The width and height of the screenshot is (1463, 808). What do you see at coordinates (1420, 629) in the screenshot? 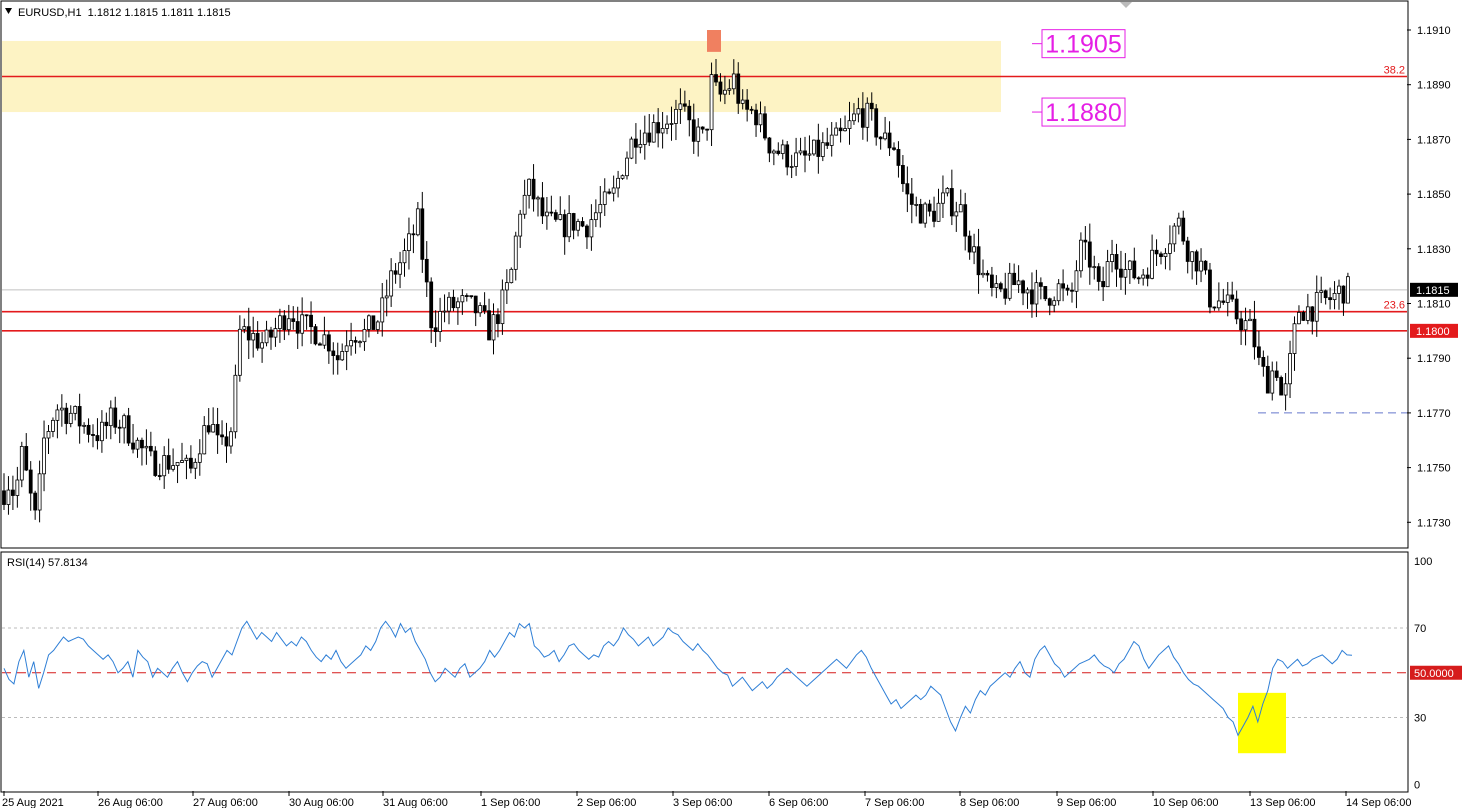
I see `rsi-tick-label: 70` at bounding box center [1420, 629].